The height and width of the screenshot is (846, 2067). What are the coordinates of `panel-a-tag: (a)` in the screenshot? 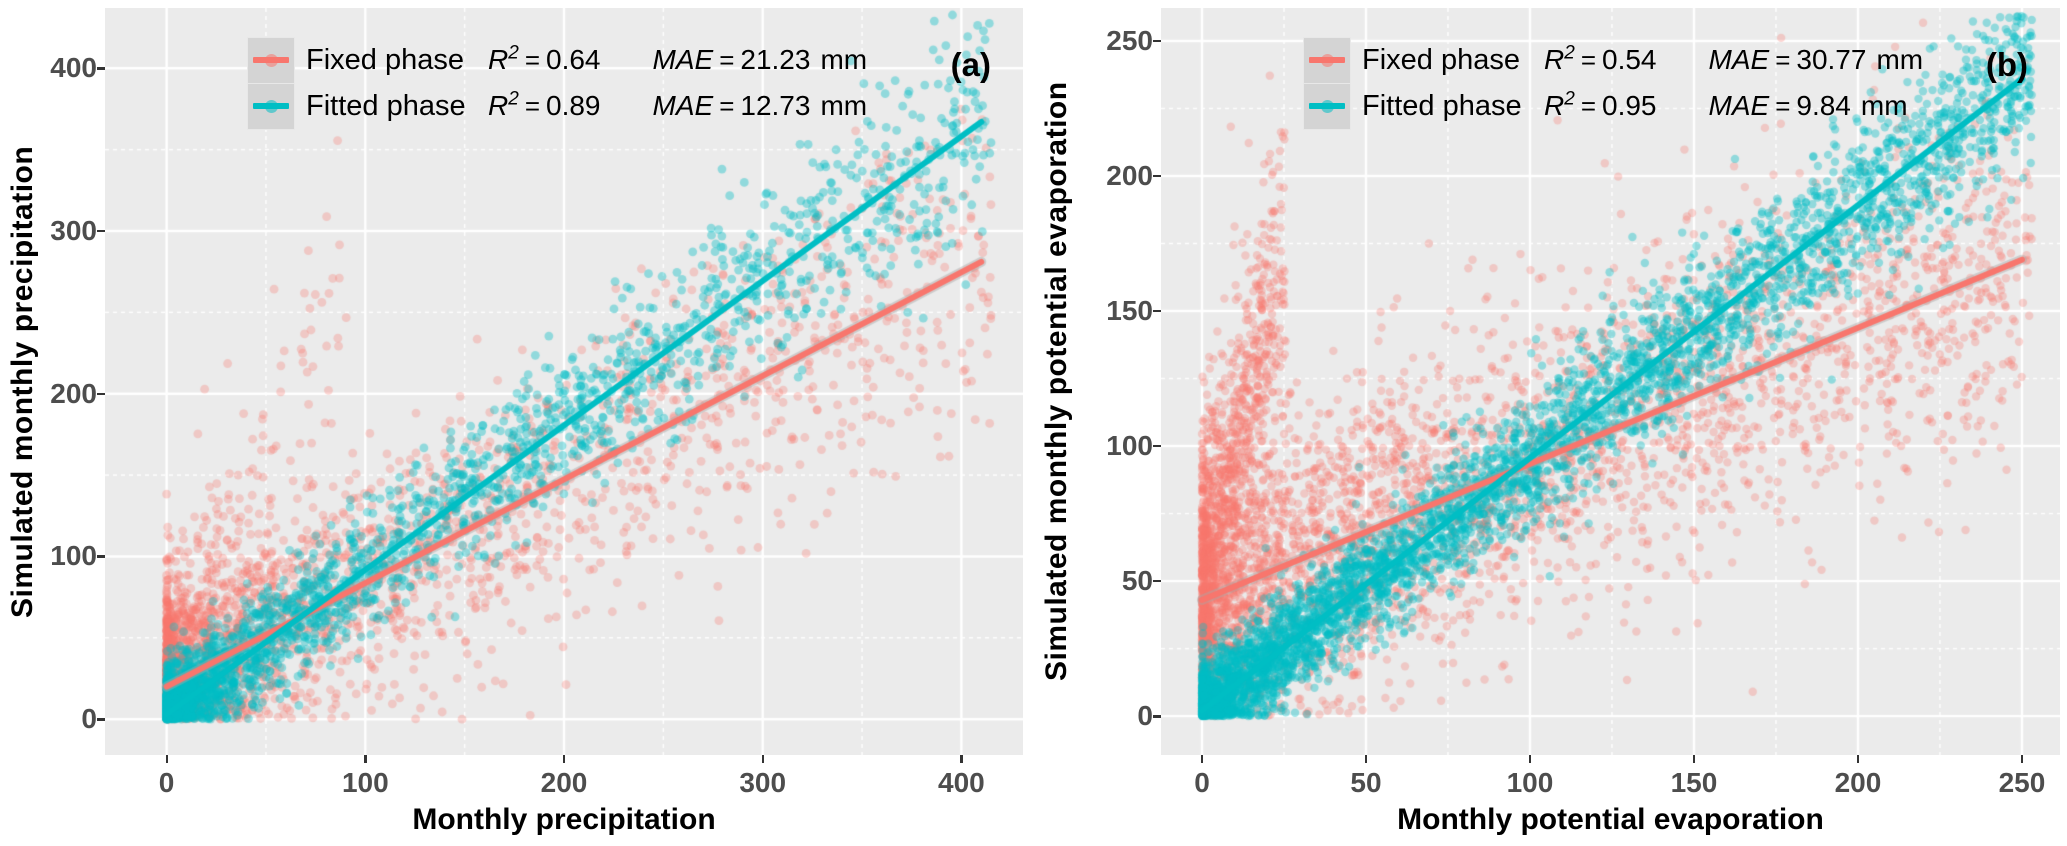 It's located at (970, 64).